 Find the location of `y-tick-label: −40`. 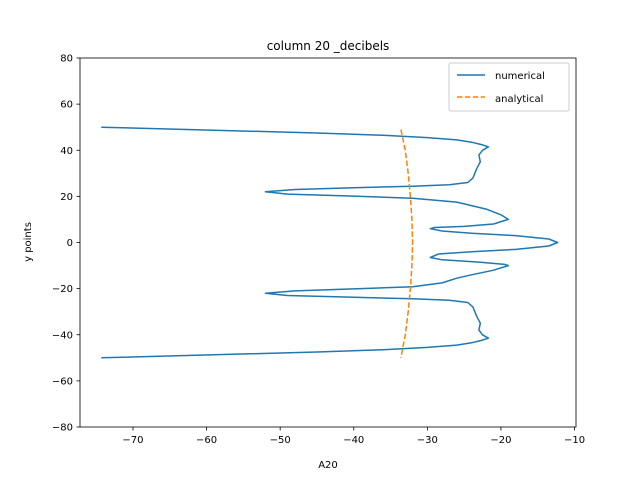

y-tick-label: −40 is located at coordinates (62, 335).